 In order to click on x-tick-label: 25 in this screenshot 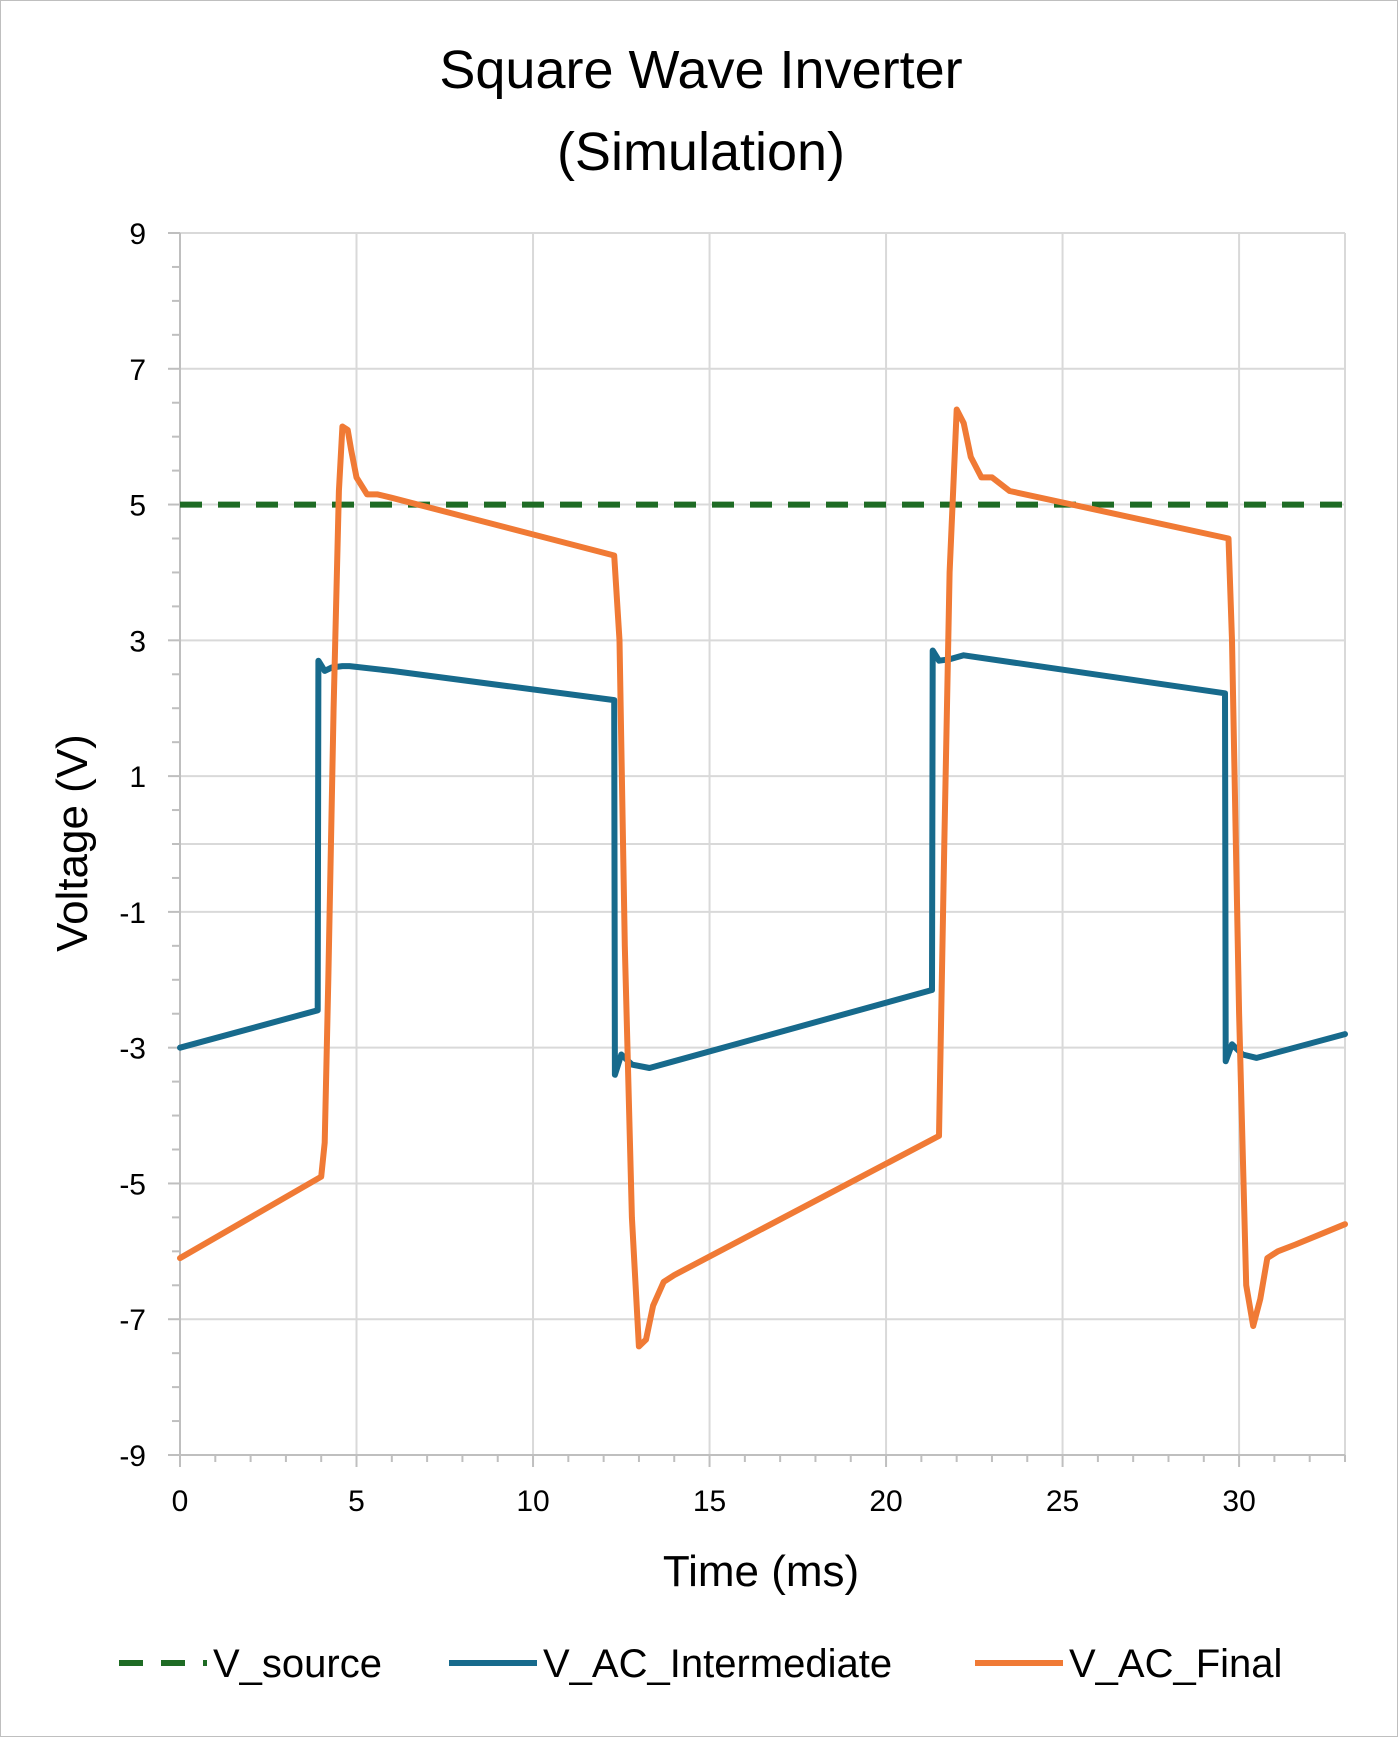, I will do `click(1062, 1501)`.